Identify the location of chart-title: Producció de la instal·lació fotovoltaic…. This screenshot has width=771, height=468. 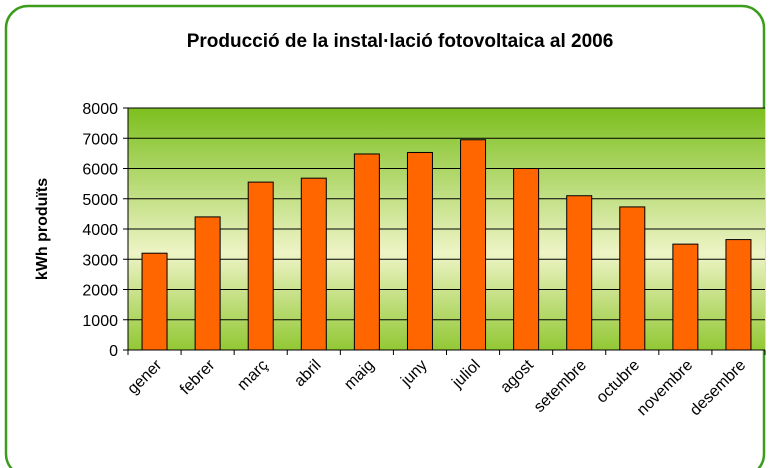
(400, 41).